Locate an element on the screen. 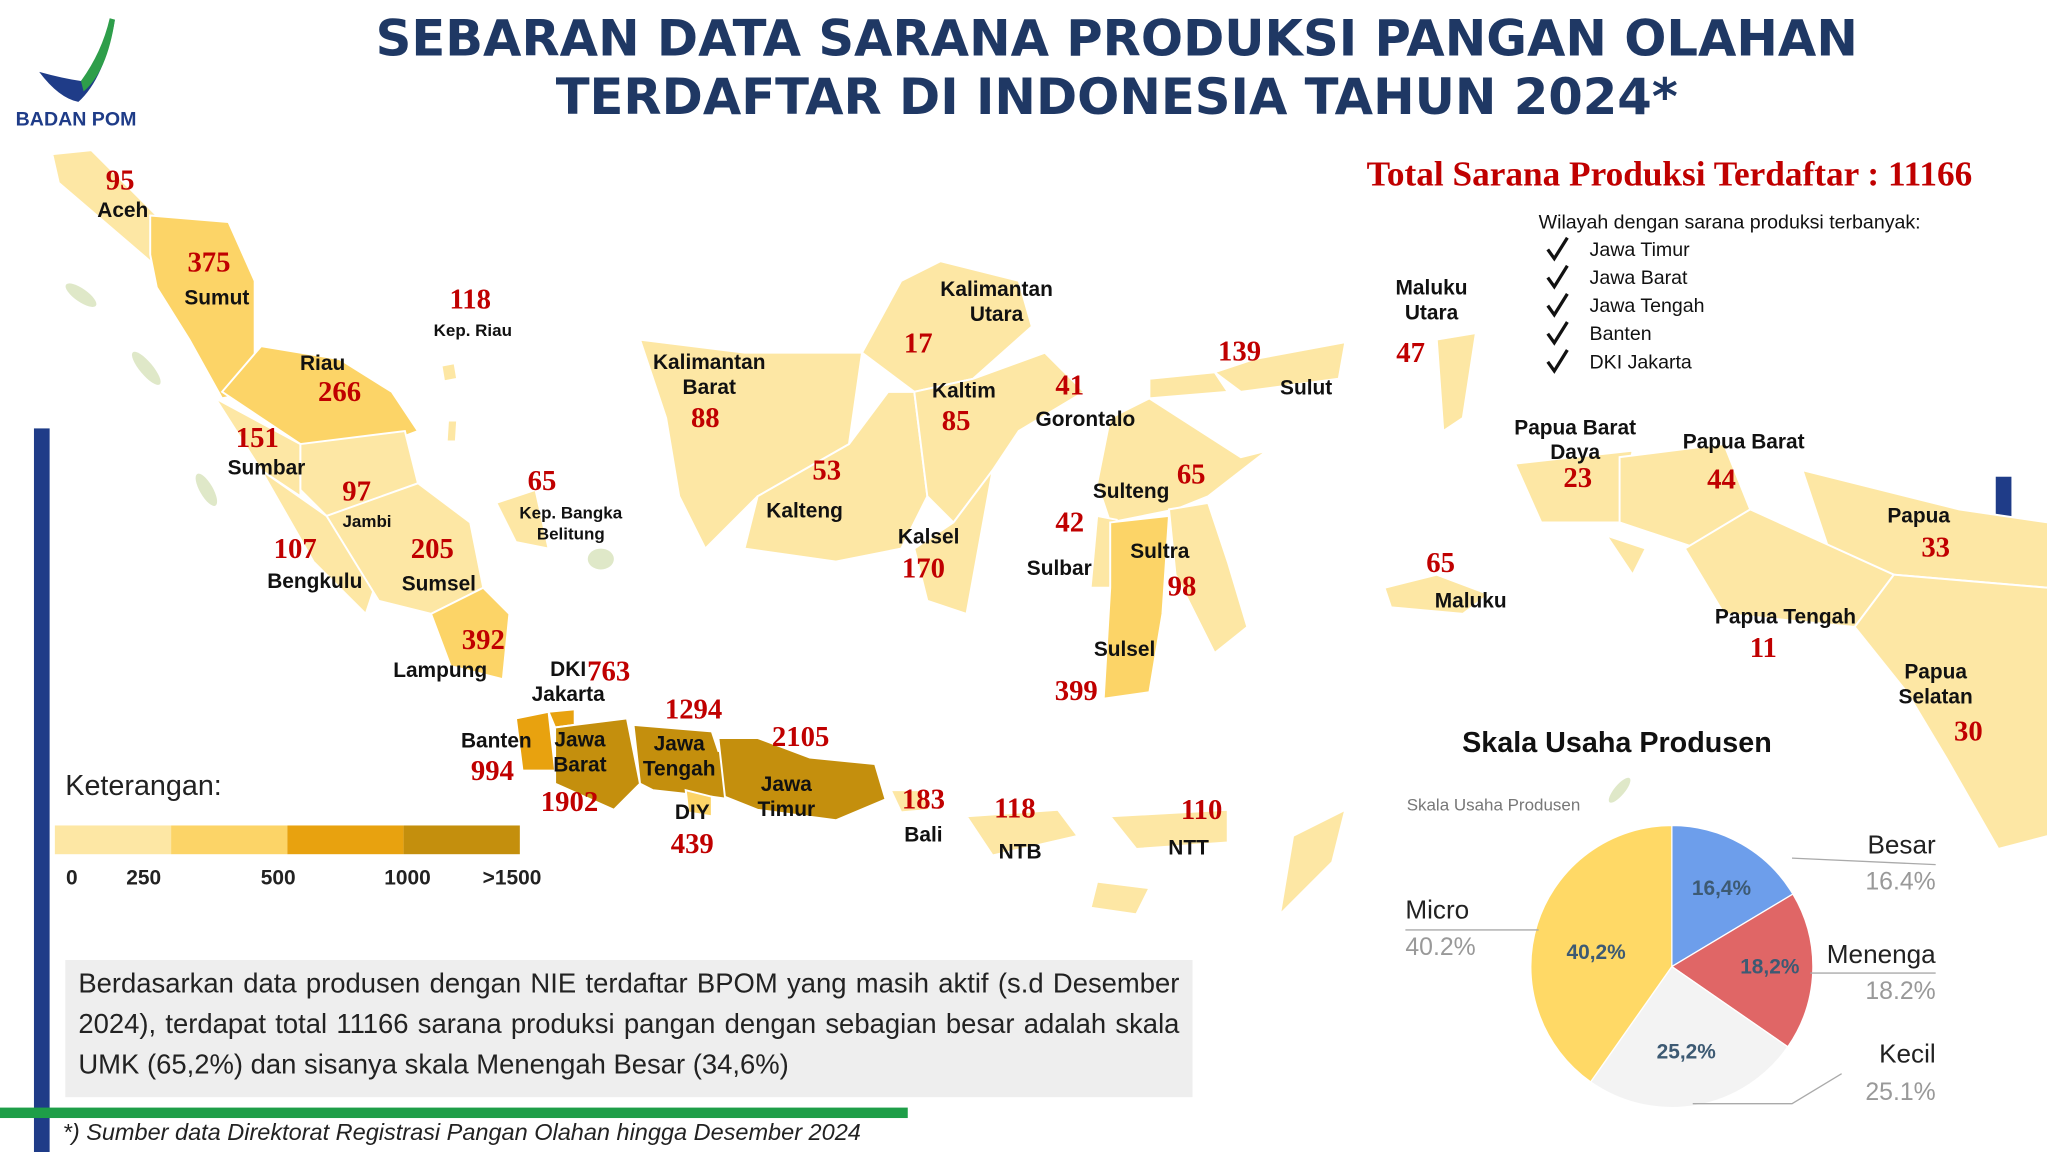 This screenshot has width=2048, height=1152. region-name: Kaltim is located at coordinates (964, 390).